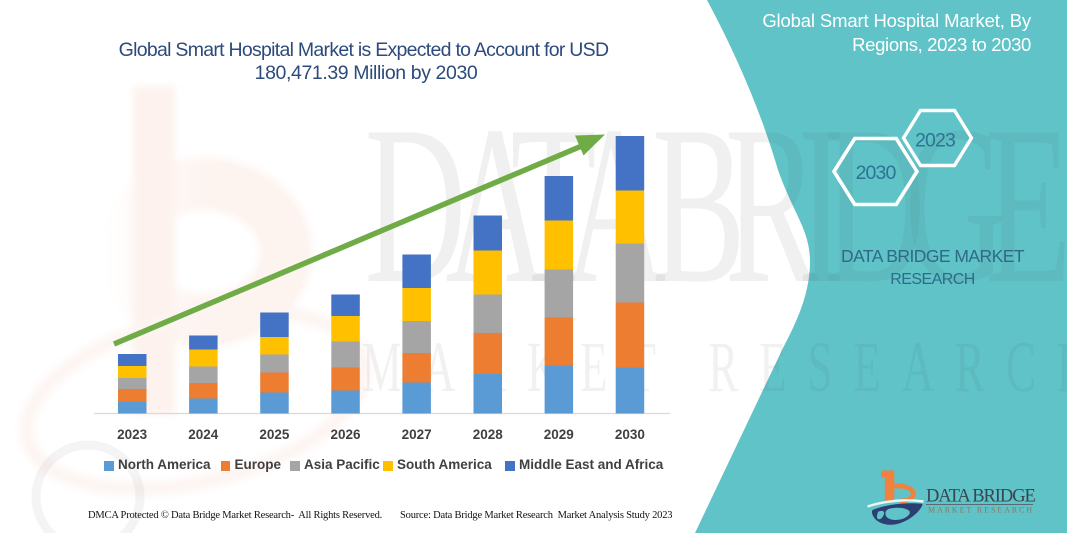 The height and width of the screenshot is (533, 1067). What do you see at coordinates (876, 173) in the screenshot?
I see `svg-text: 2030` at bounding box center [876, 173].